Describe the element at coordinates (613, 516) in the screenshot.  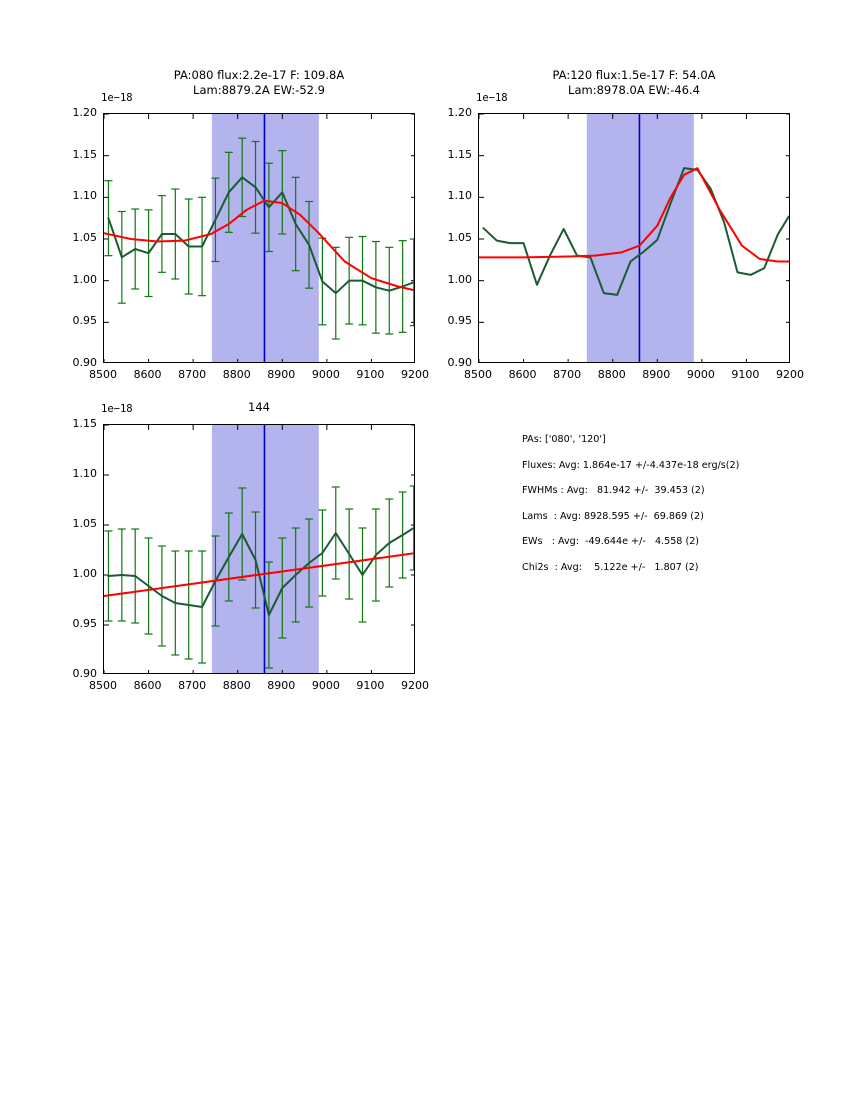
I see `summary-statistics-line: Lams : Avg: 8928.595 +/- 69.869 (2)` at that location.